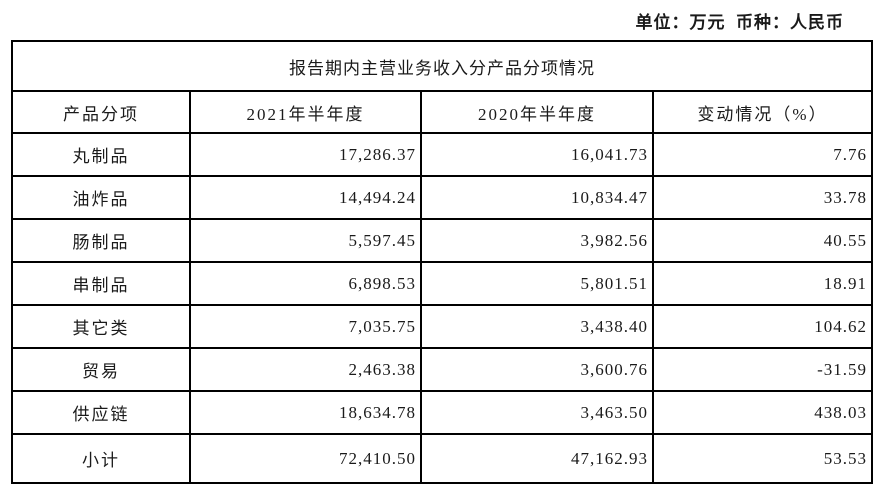 This screenshot has height=502, width=884. Describe the element at coordinates (762, 369) in the screenshot. I see `value-change-pct: -31.59` at that location.